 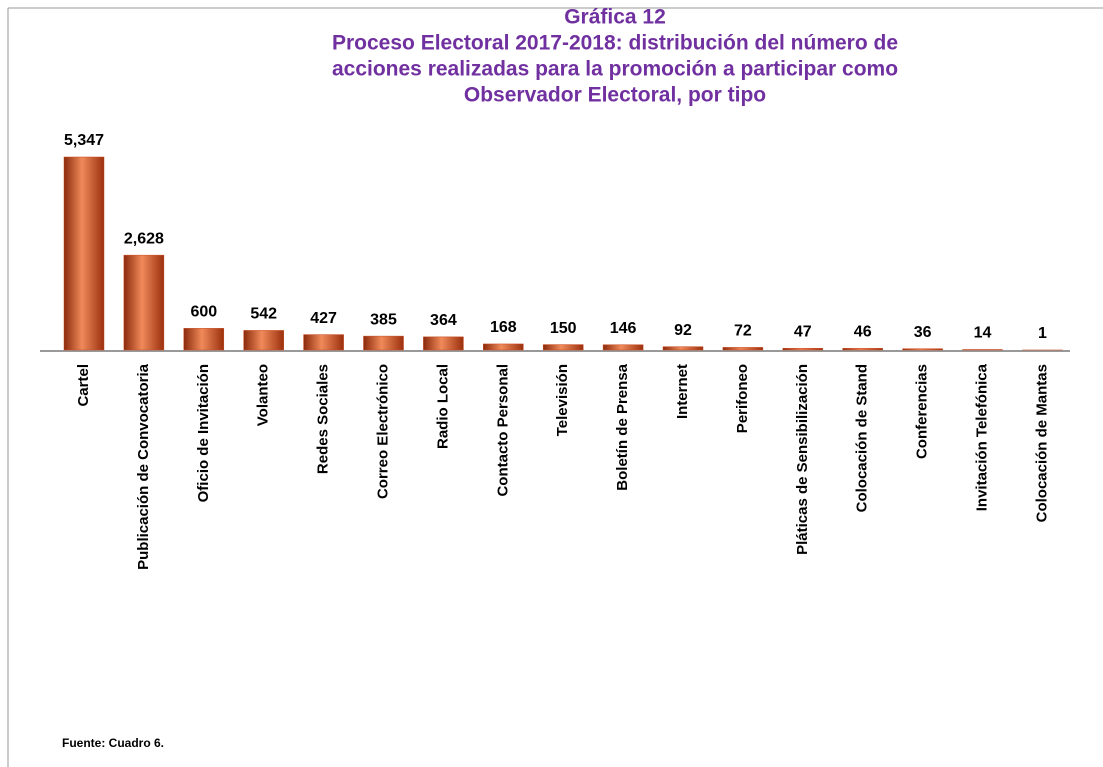 I want to click on value-label: 72, so click(x=743, y=331).